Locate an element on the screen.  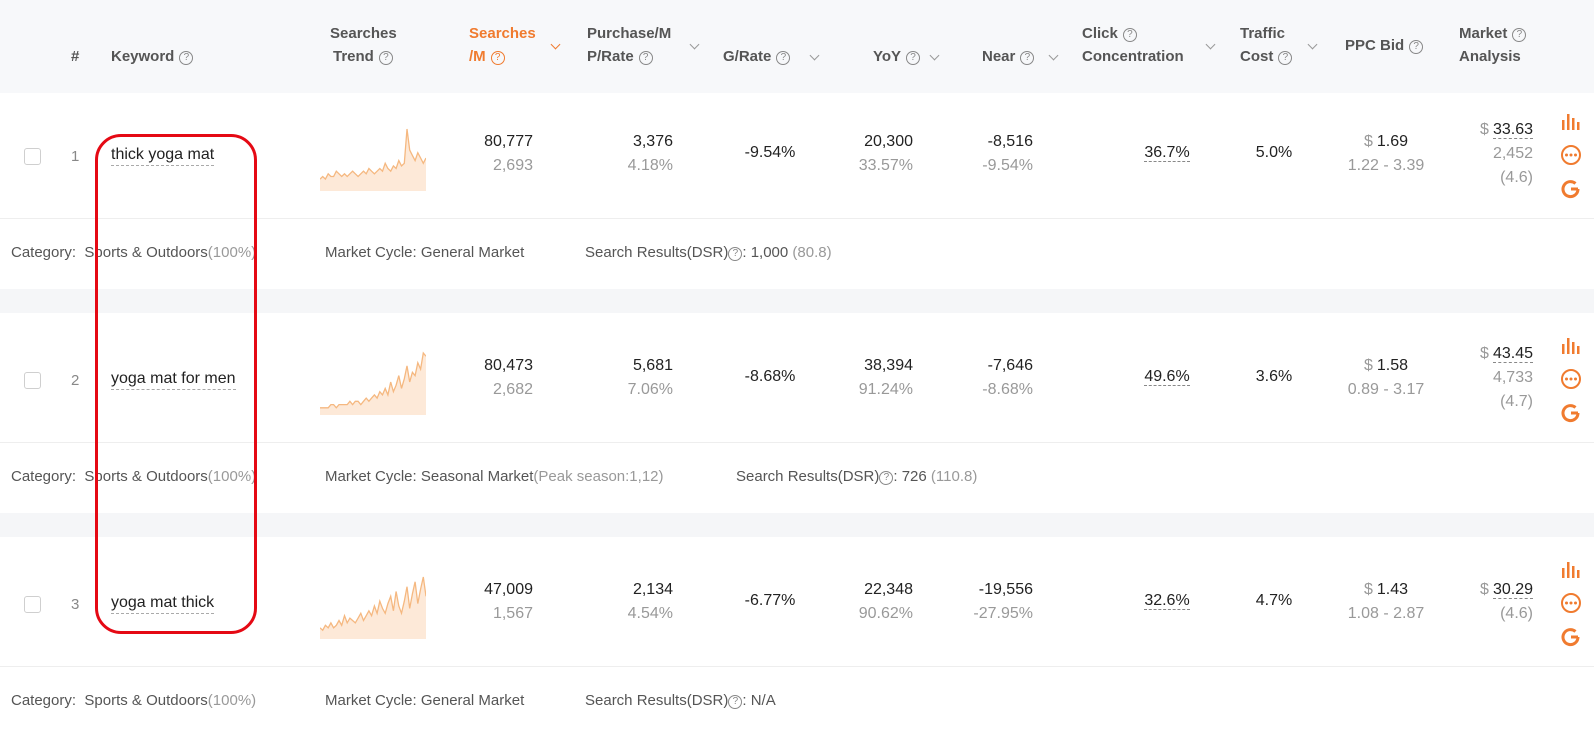
header-yoy: YoY? is located at coordinates (897, 56).